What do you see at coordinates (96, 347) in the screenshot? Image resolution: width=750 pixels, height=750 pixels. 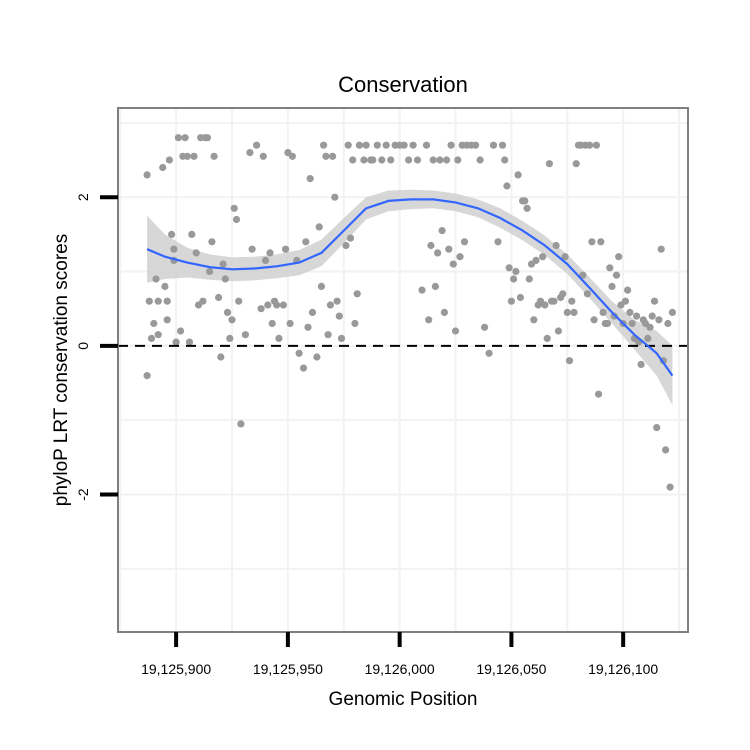 I see `y-axis: -2 0 2` at bounding box center [96, 347].